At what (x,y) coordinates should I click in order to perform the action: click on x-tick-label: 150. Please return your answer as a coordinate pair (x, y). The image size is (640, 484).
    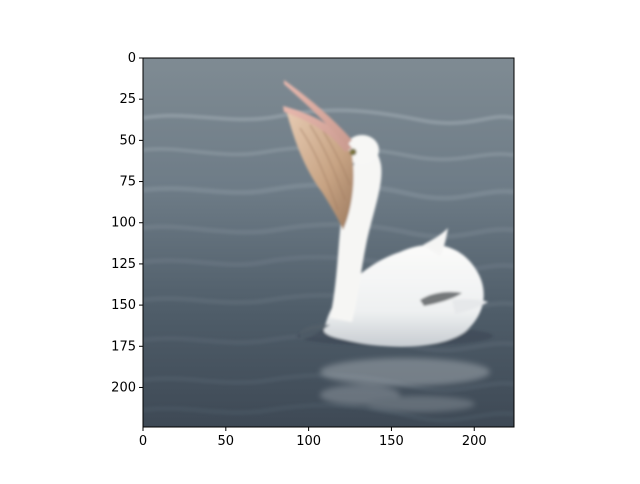
    Looking at the image, I should click on (391, 441).